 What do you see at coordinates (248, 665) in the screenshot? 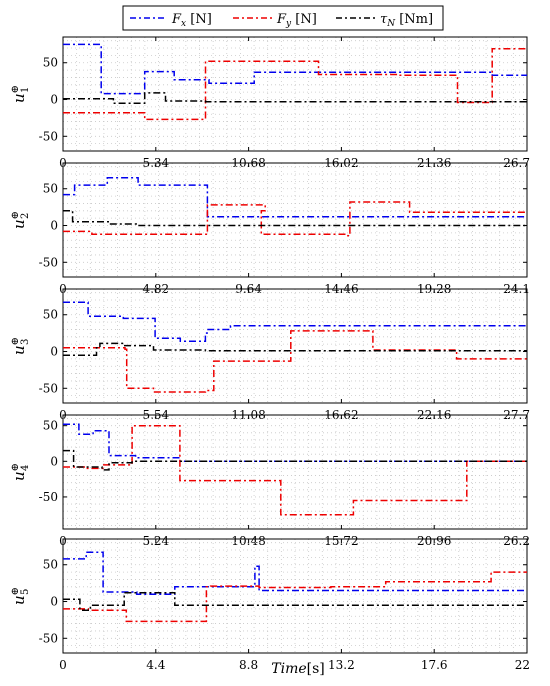
I see `x-tick-label: 8.8` at bounding box center [248, 665].